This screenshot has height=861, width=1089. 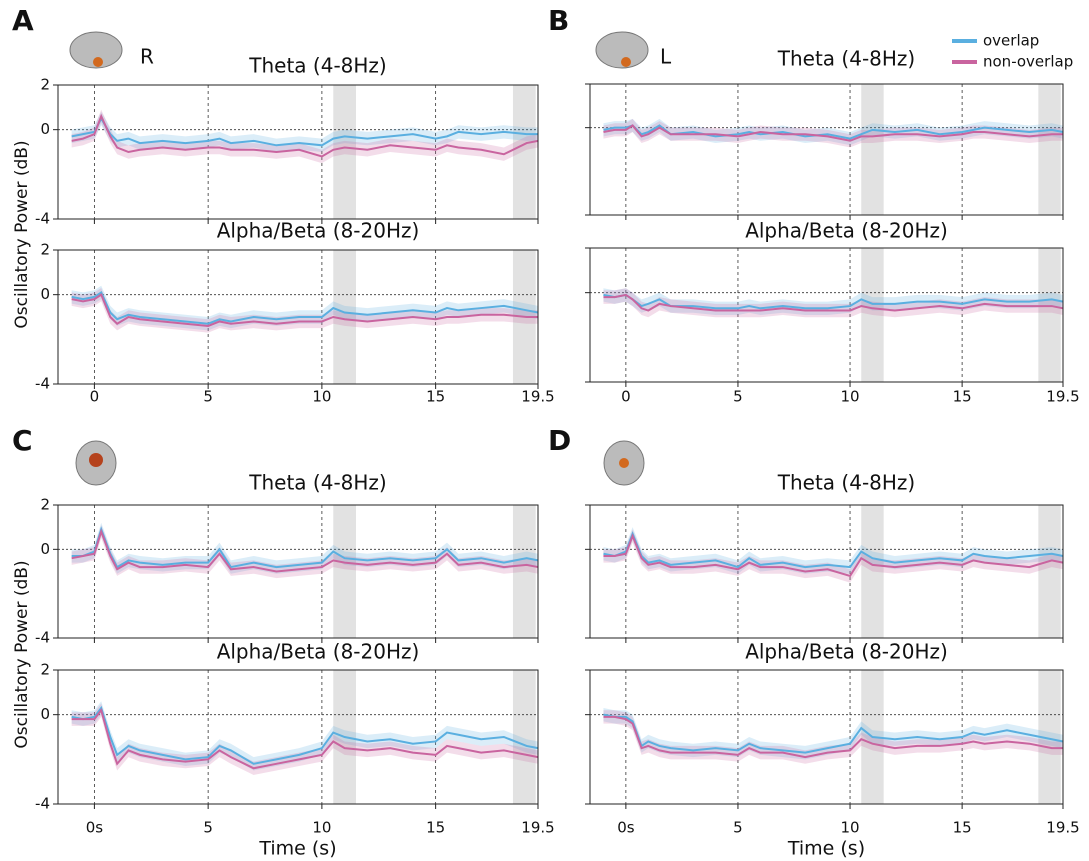 What do you see at coordinates (1028, 62) in the screenshot?
I see `legend-label: non-overlap` at bounding box center [1028, 62].